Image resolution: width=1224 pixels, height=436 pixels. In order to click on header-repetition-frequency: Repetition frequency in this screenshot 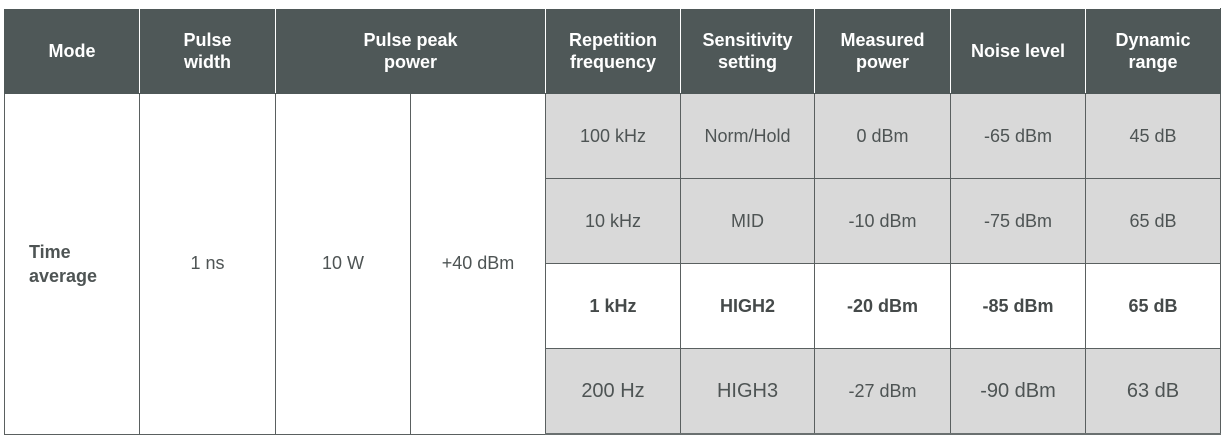, I will do `click(613, 51)`.